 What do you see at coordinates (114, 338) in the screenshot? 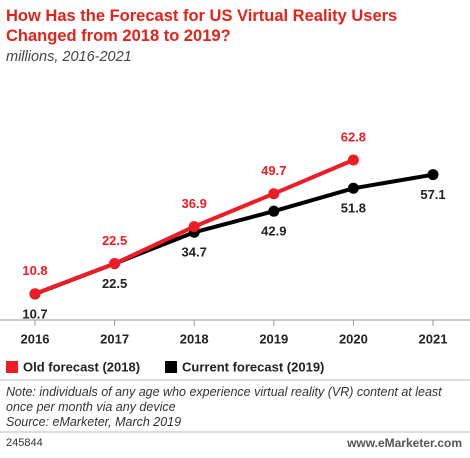
I see `x-tick-label: 2017` at bounding box center [114, 338].